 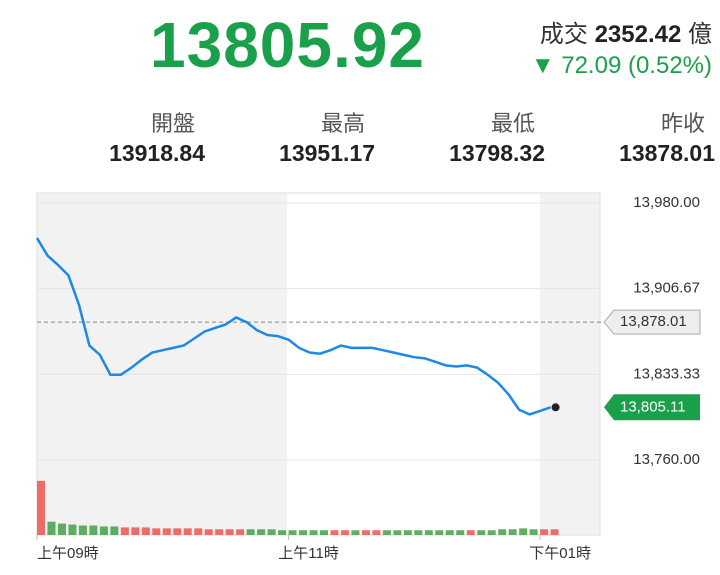 I want to click on close-band, so click(x=570, y=364).